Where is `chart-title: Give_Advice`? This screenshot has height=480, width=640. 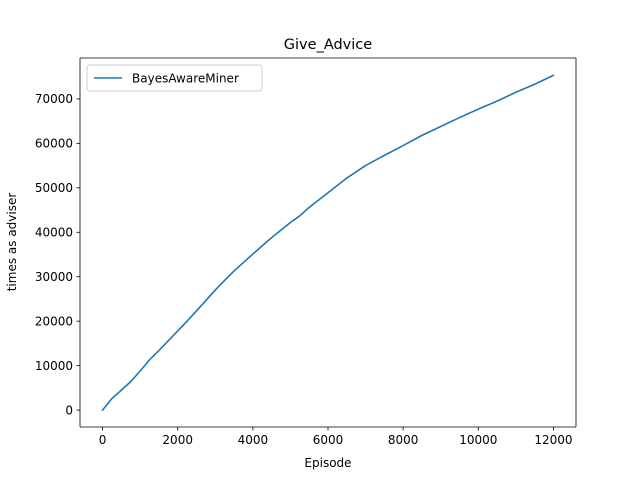
chart-title: Give_Advice is located at coordinates (328, 45).